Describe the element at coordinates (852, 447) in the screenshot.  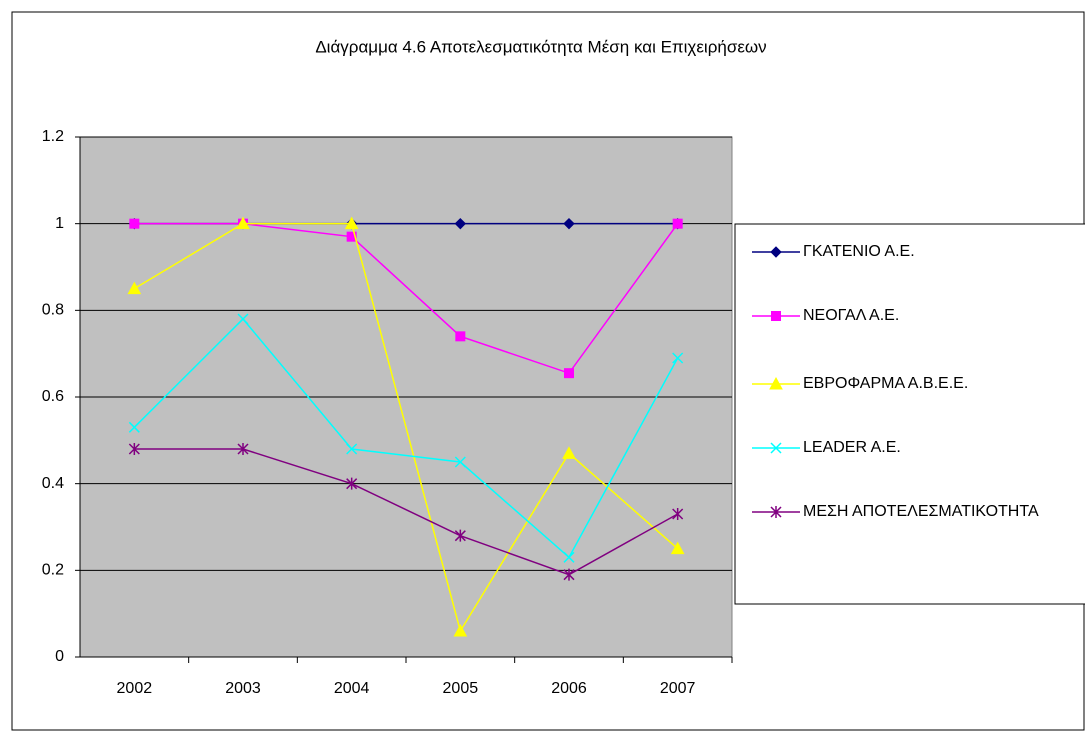
I see `legend-label: LEADER A.E.` at that location.